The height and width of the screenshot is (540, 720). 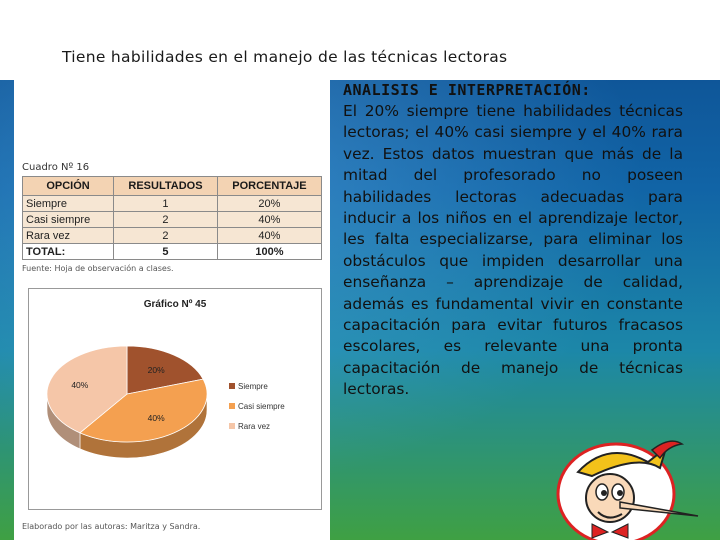 What do you see at coordinates (56, 167) in the screenshot?
I see `table-caption: Cuadro Nº 16` at bounding box center [56, 167].